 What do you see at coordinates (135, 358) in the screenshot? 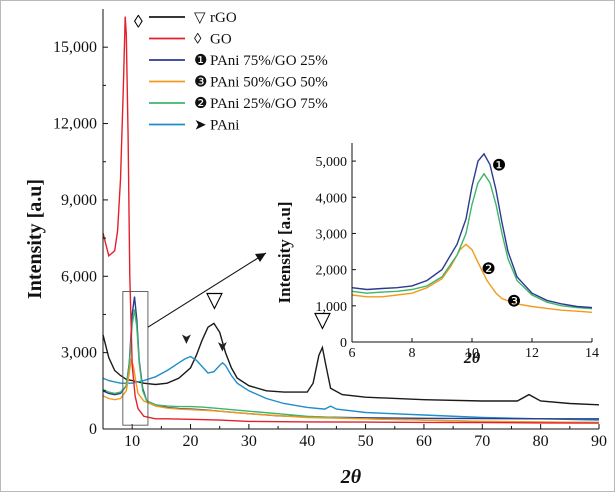
I see `zoom-box` at bounding box center [135, 358].